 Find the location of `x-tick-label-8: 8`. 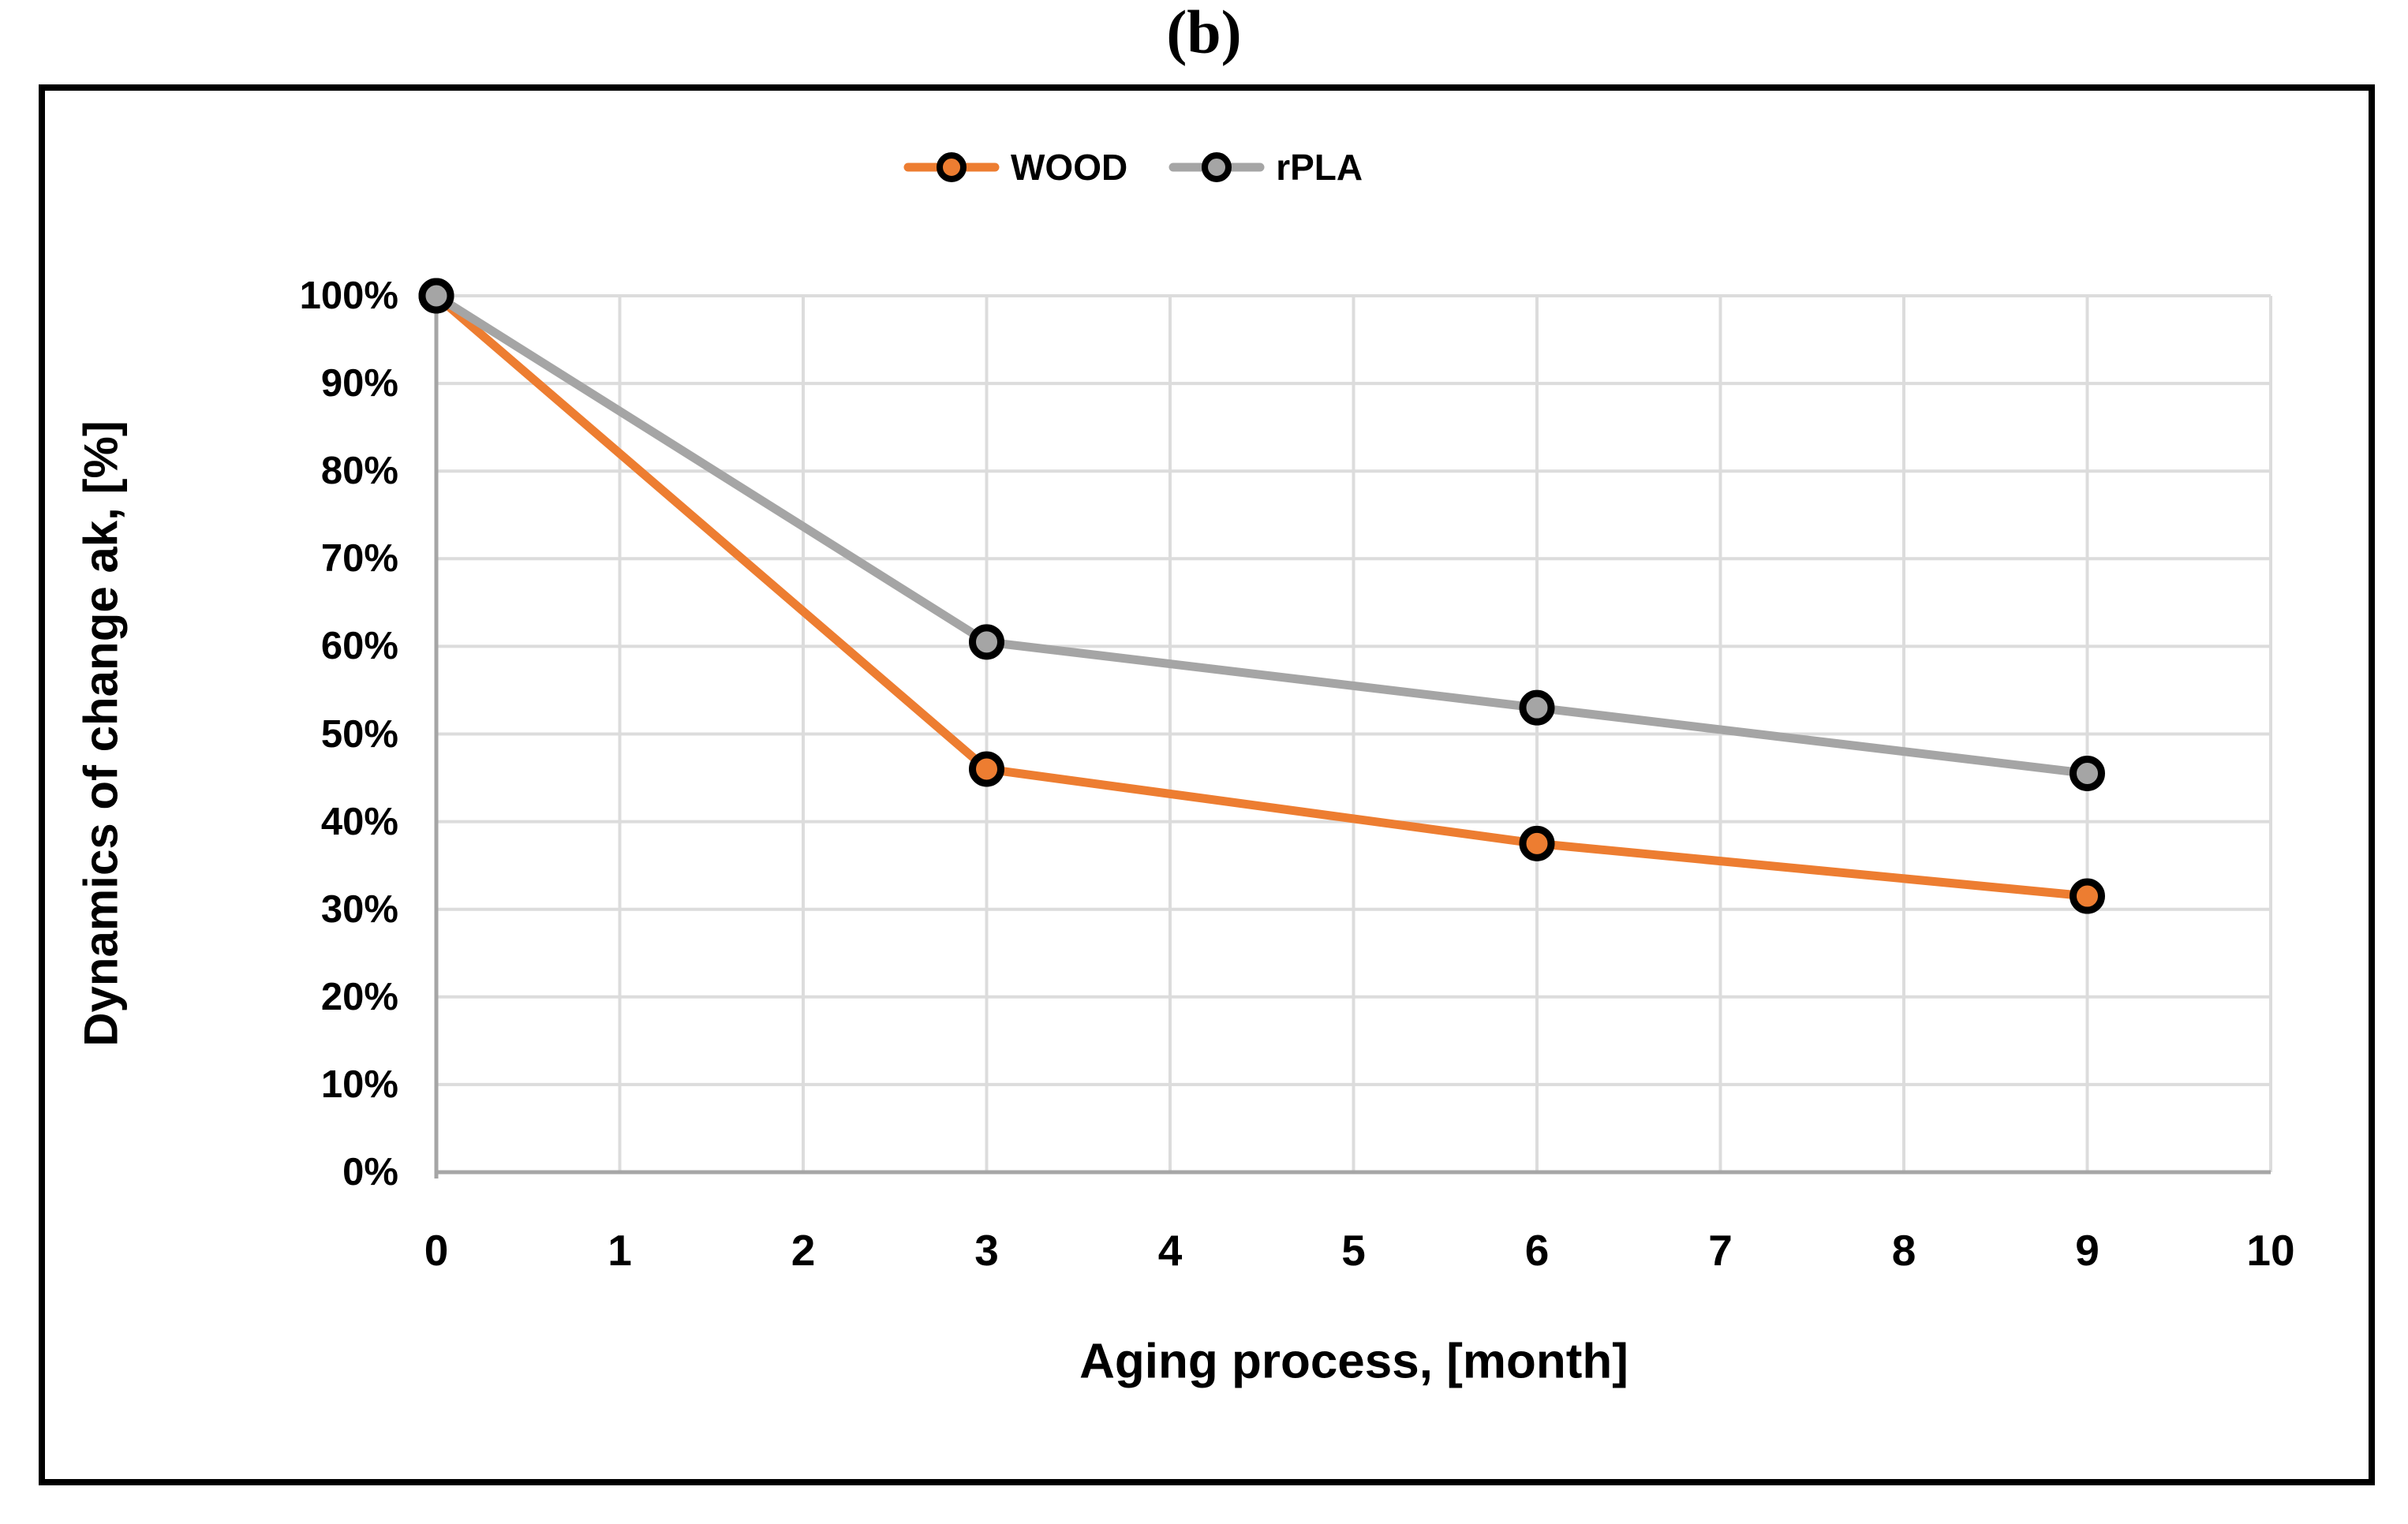

x-tick-label-8: 8 is located at coordinates (1903, 1250).